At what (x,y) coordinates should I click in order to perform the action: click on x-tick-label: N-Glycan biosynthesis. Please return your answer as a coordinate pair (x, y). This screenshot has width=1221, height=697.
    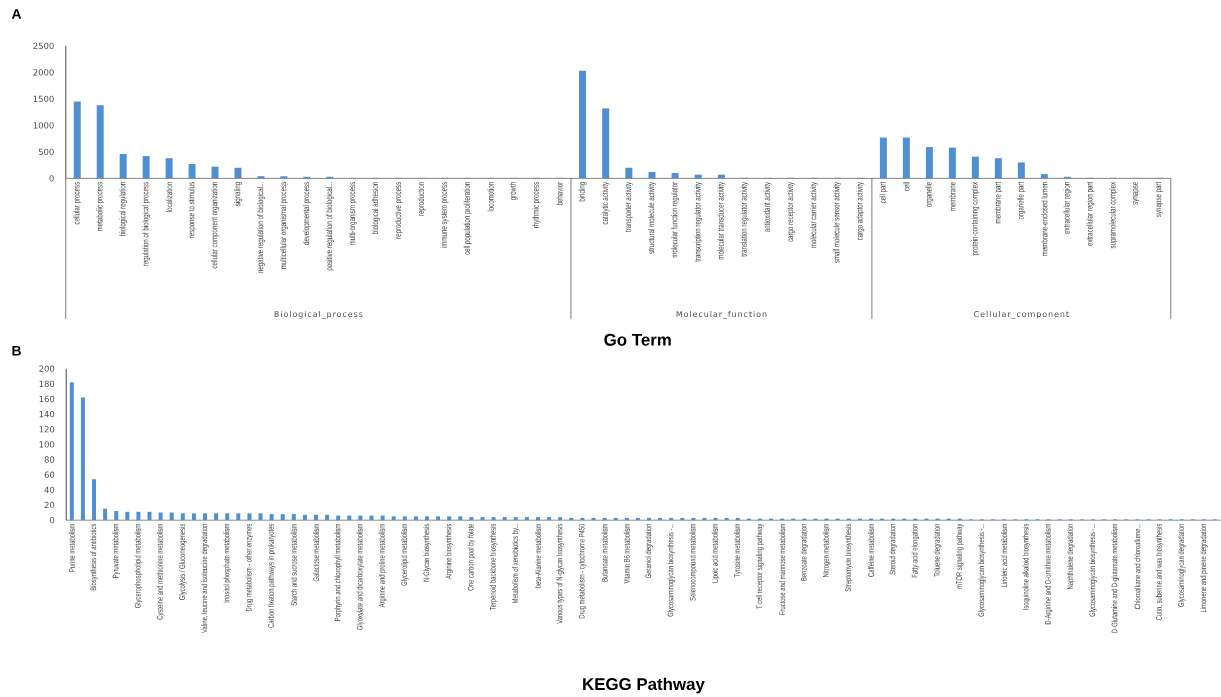
    Looking at the image, I should click on (427, 552).